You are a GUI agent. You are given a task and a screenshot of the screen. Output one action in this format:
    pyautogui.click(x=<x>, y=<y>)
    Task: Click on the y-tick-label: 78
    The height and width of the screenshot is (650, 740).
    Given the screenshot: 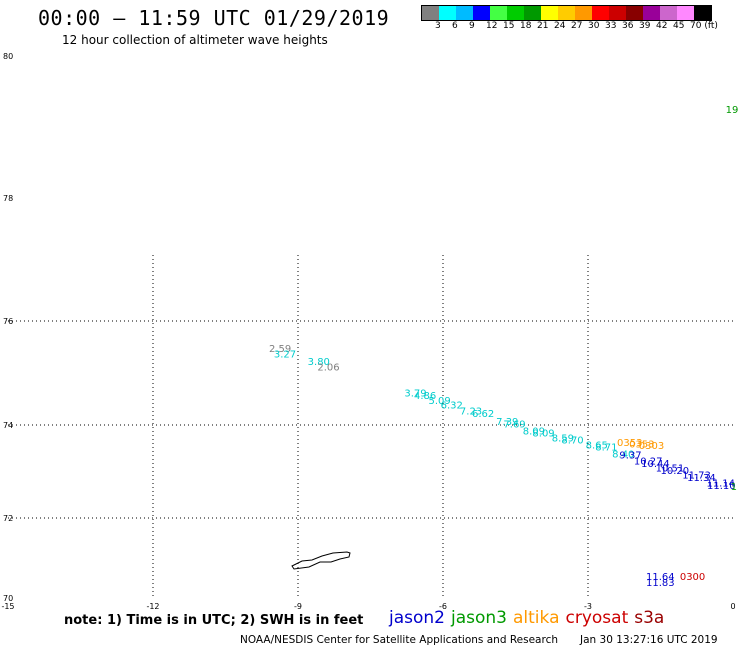 What is the action you would take?
    pyautogui.click(x=8, y=198)
    